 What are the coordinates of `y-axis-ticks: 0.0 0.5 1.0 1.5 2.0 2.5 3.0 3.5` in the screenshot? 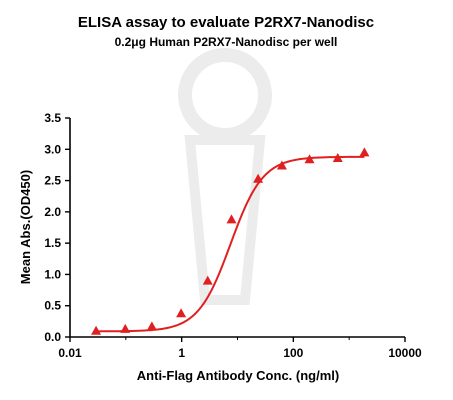 It's located at (57, 227).